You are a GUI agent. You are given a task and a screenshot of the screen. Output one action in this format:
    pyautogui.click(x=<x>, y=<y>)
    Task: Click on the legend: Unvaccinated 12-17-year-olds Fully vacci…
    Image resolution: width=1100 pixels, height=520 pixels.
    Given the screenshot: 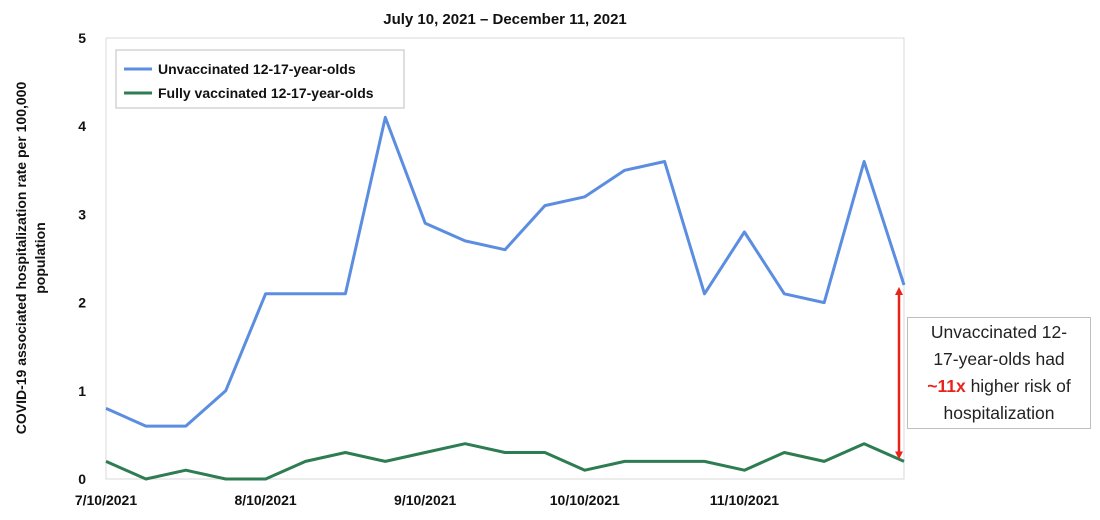 What is the action you would take?
    pyautogui.click(x=260, y=79)
    